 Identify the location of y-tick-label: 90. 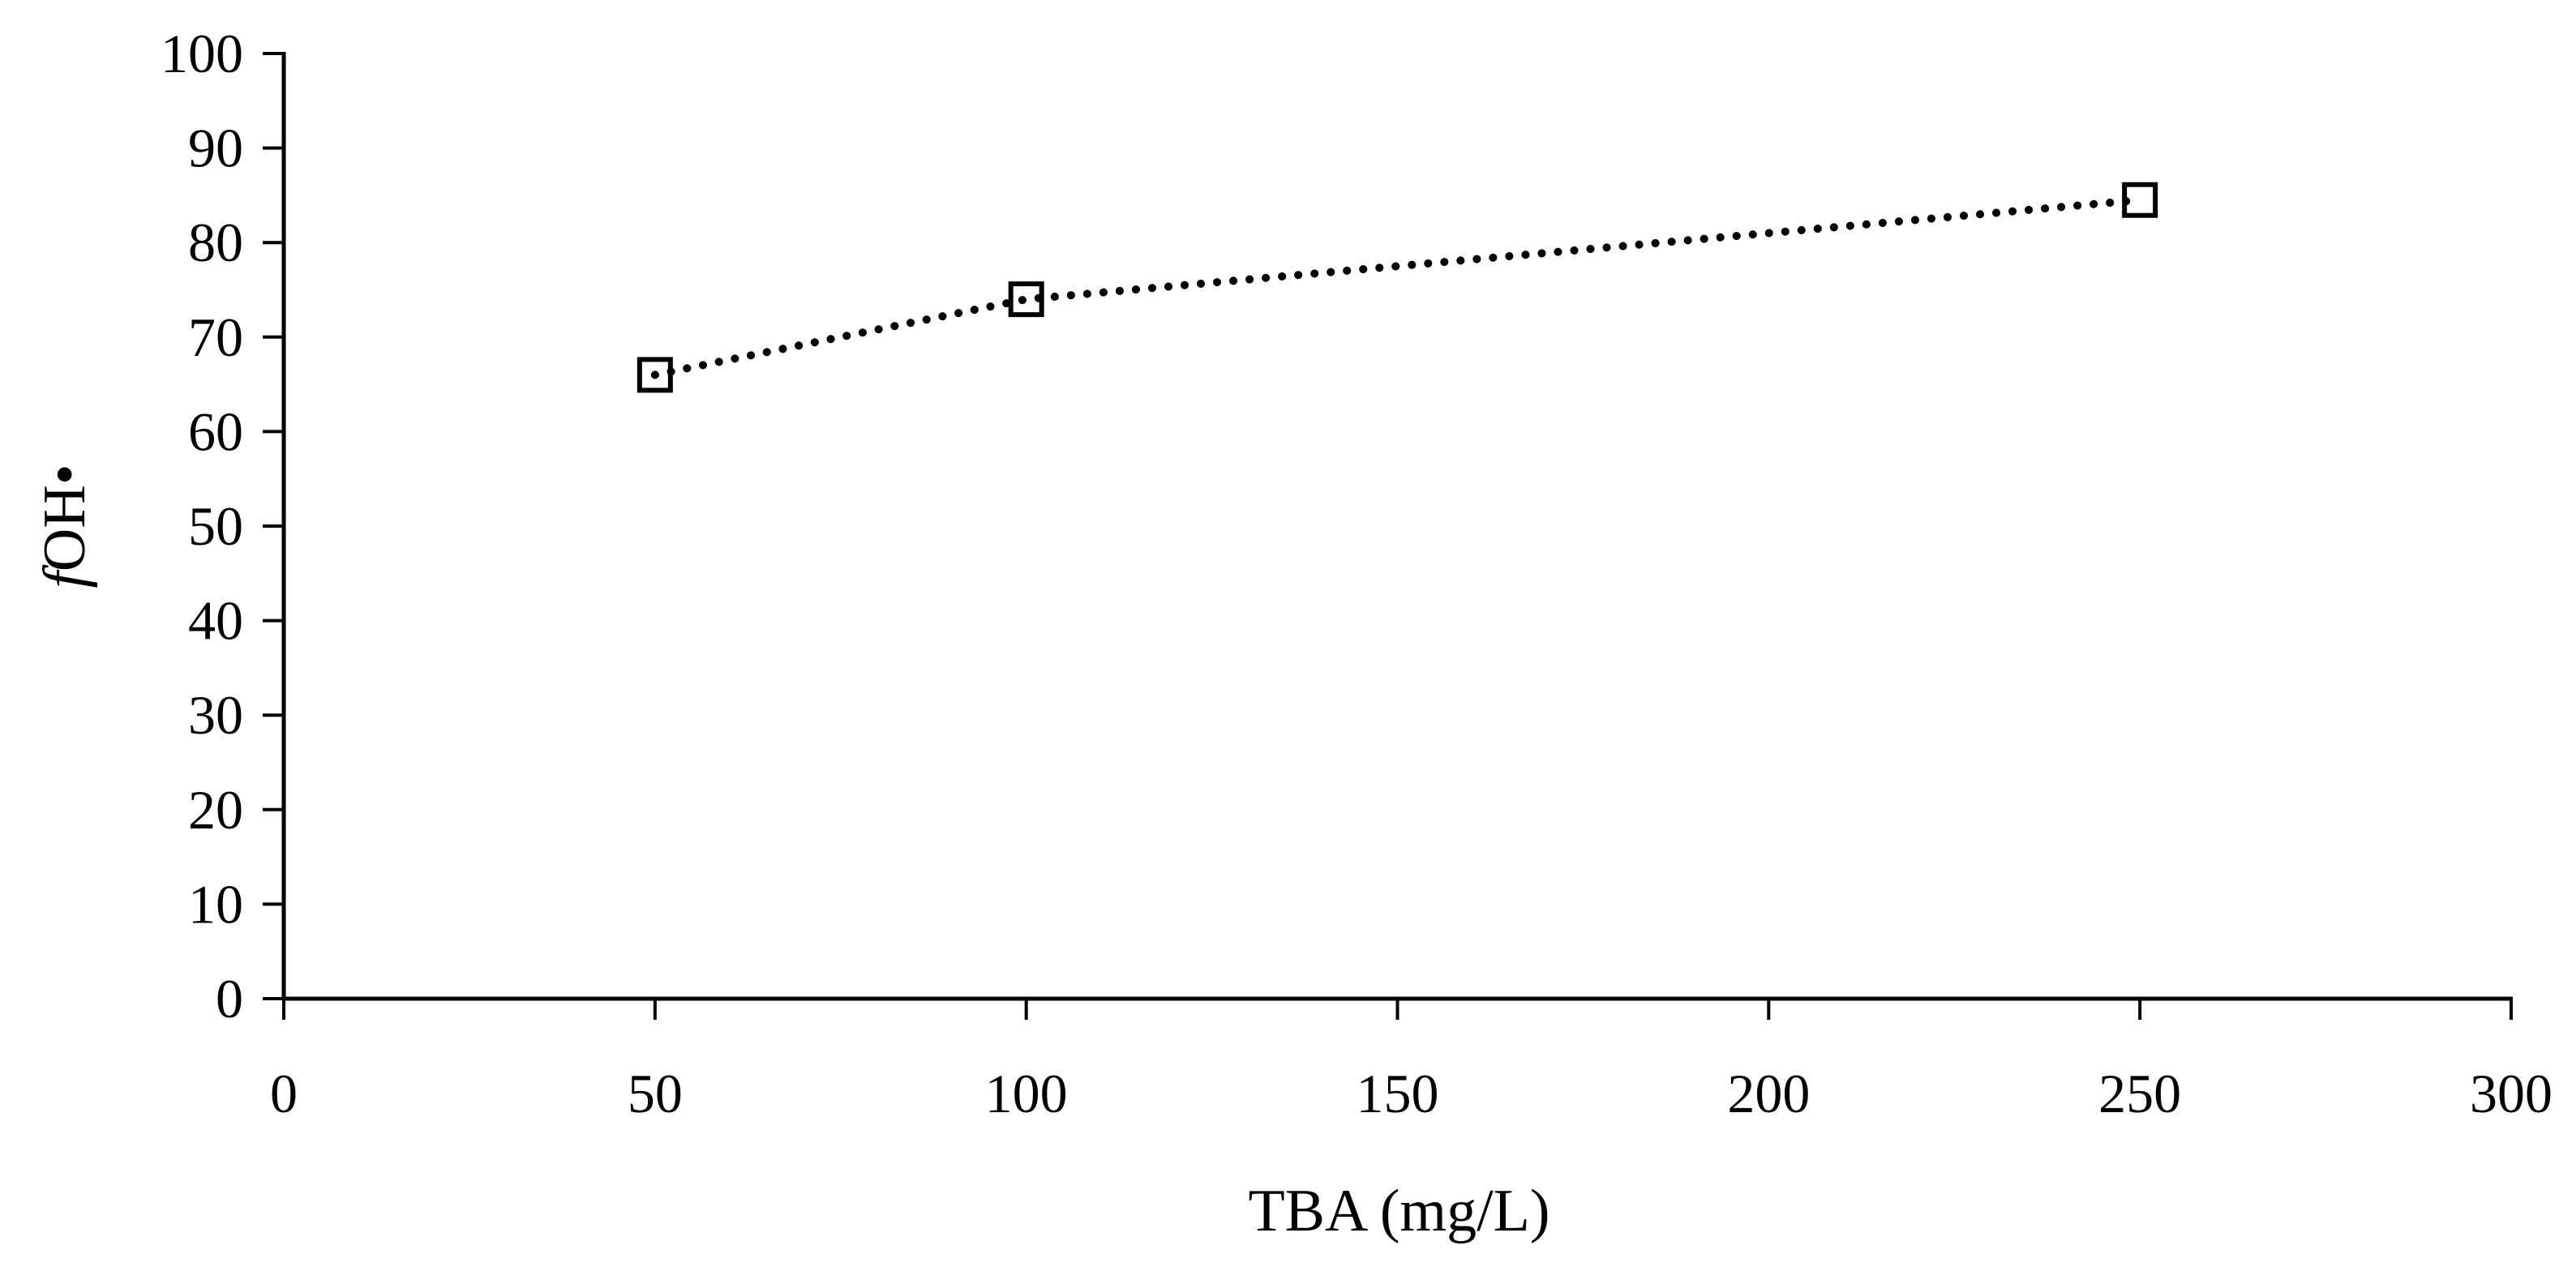
(215, 148).